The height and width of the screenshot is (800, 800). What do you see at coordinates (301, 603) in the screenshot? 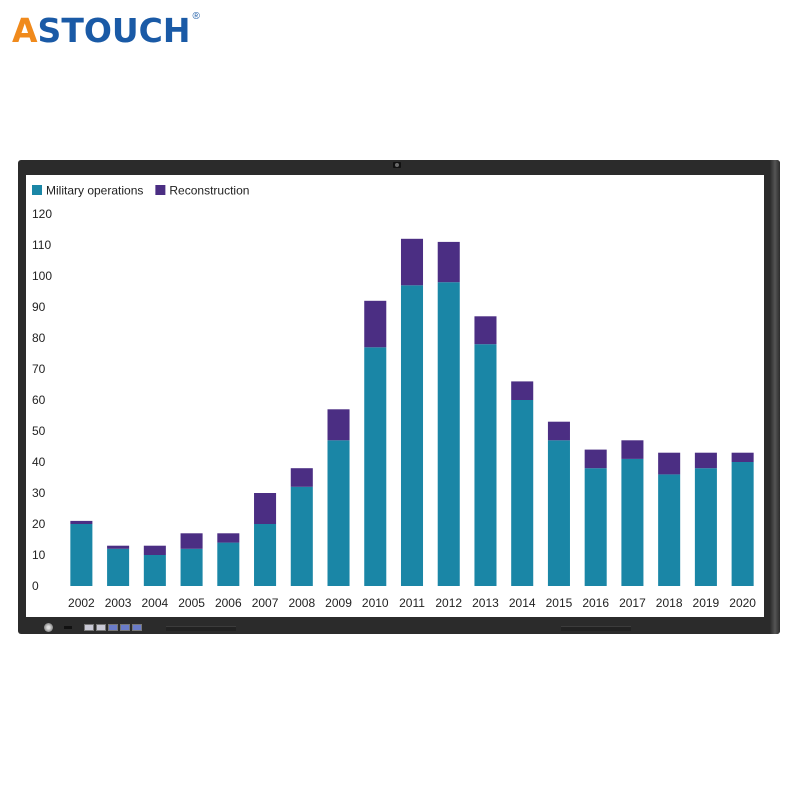
I see `x-tick-label: 2008` at bounding box center [301, 603].